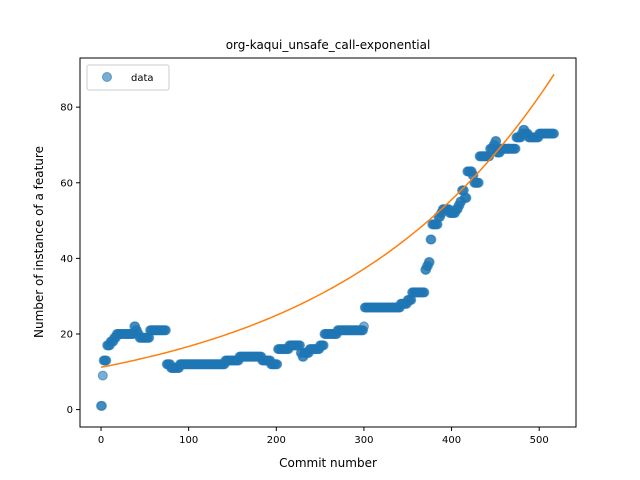 Image resolution: width=640 pixels, height=480 pixels. Describe the element at coordinates (142, 78) in the screenshot. I see `legend-data-label: data` at that location.